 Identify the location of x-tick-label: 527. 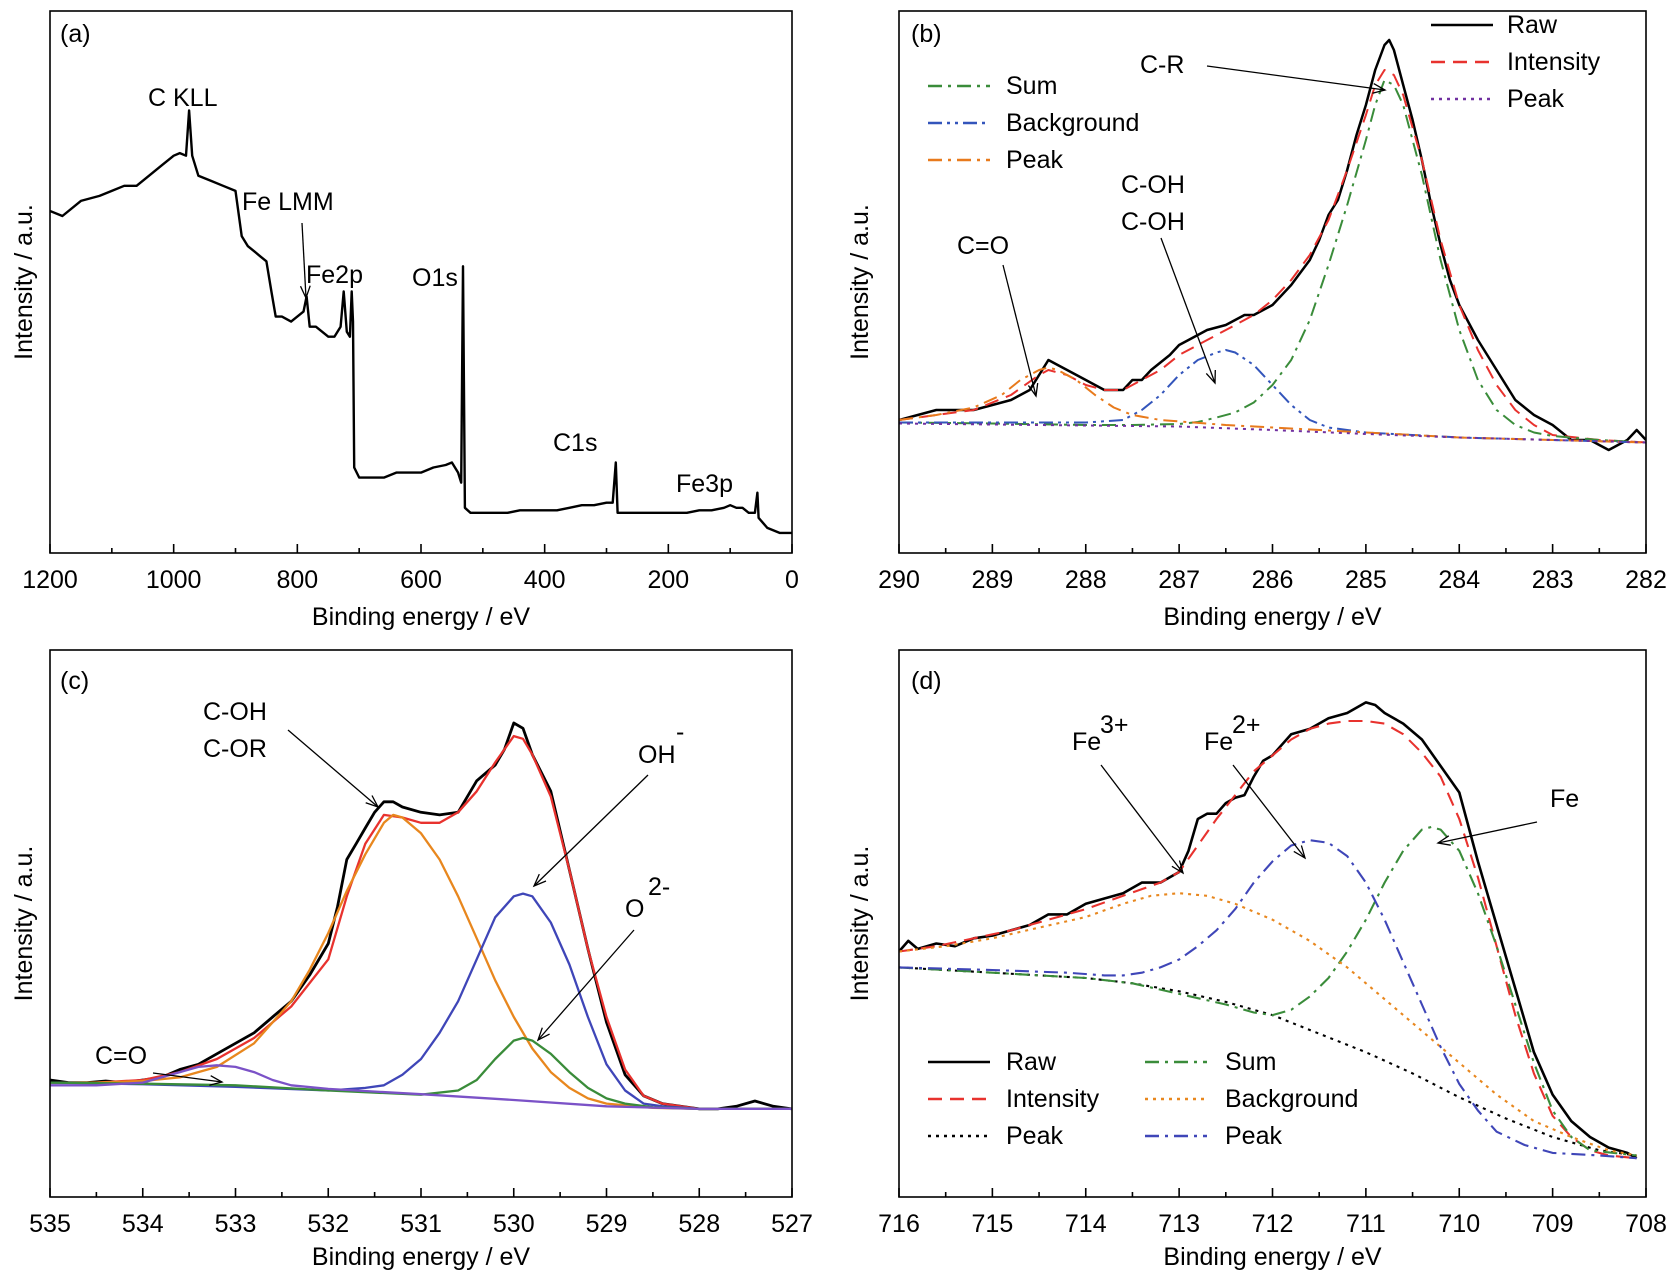
(792, 1224).